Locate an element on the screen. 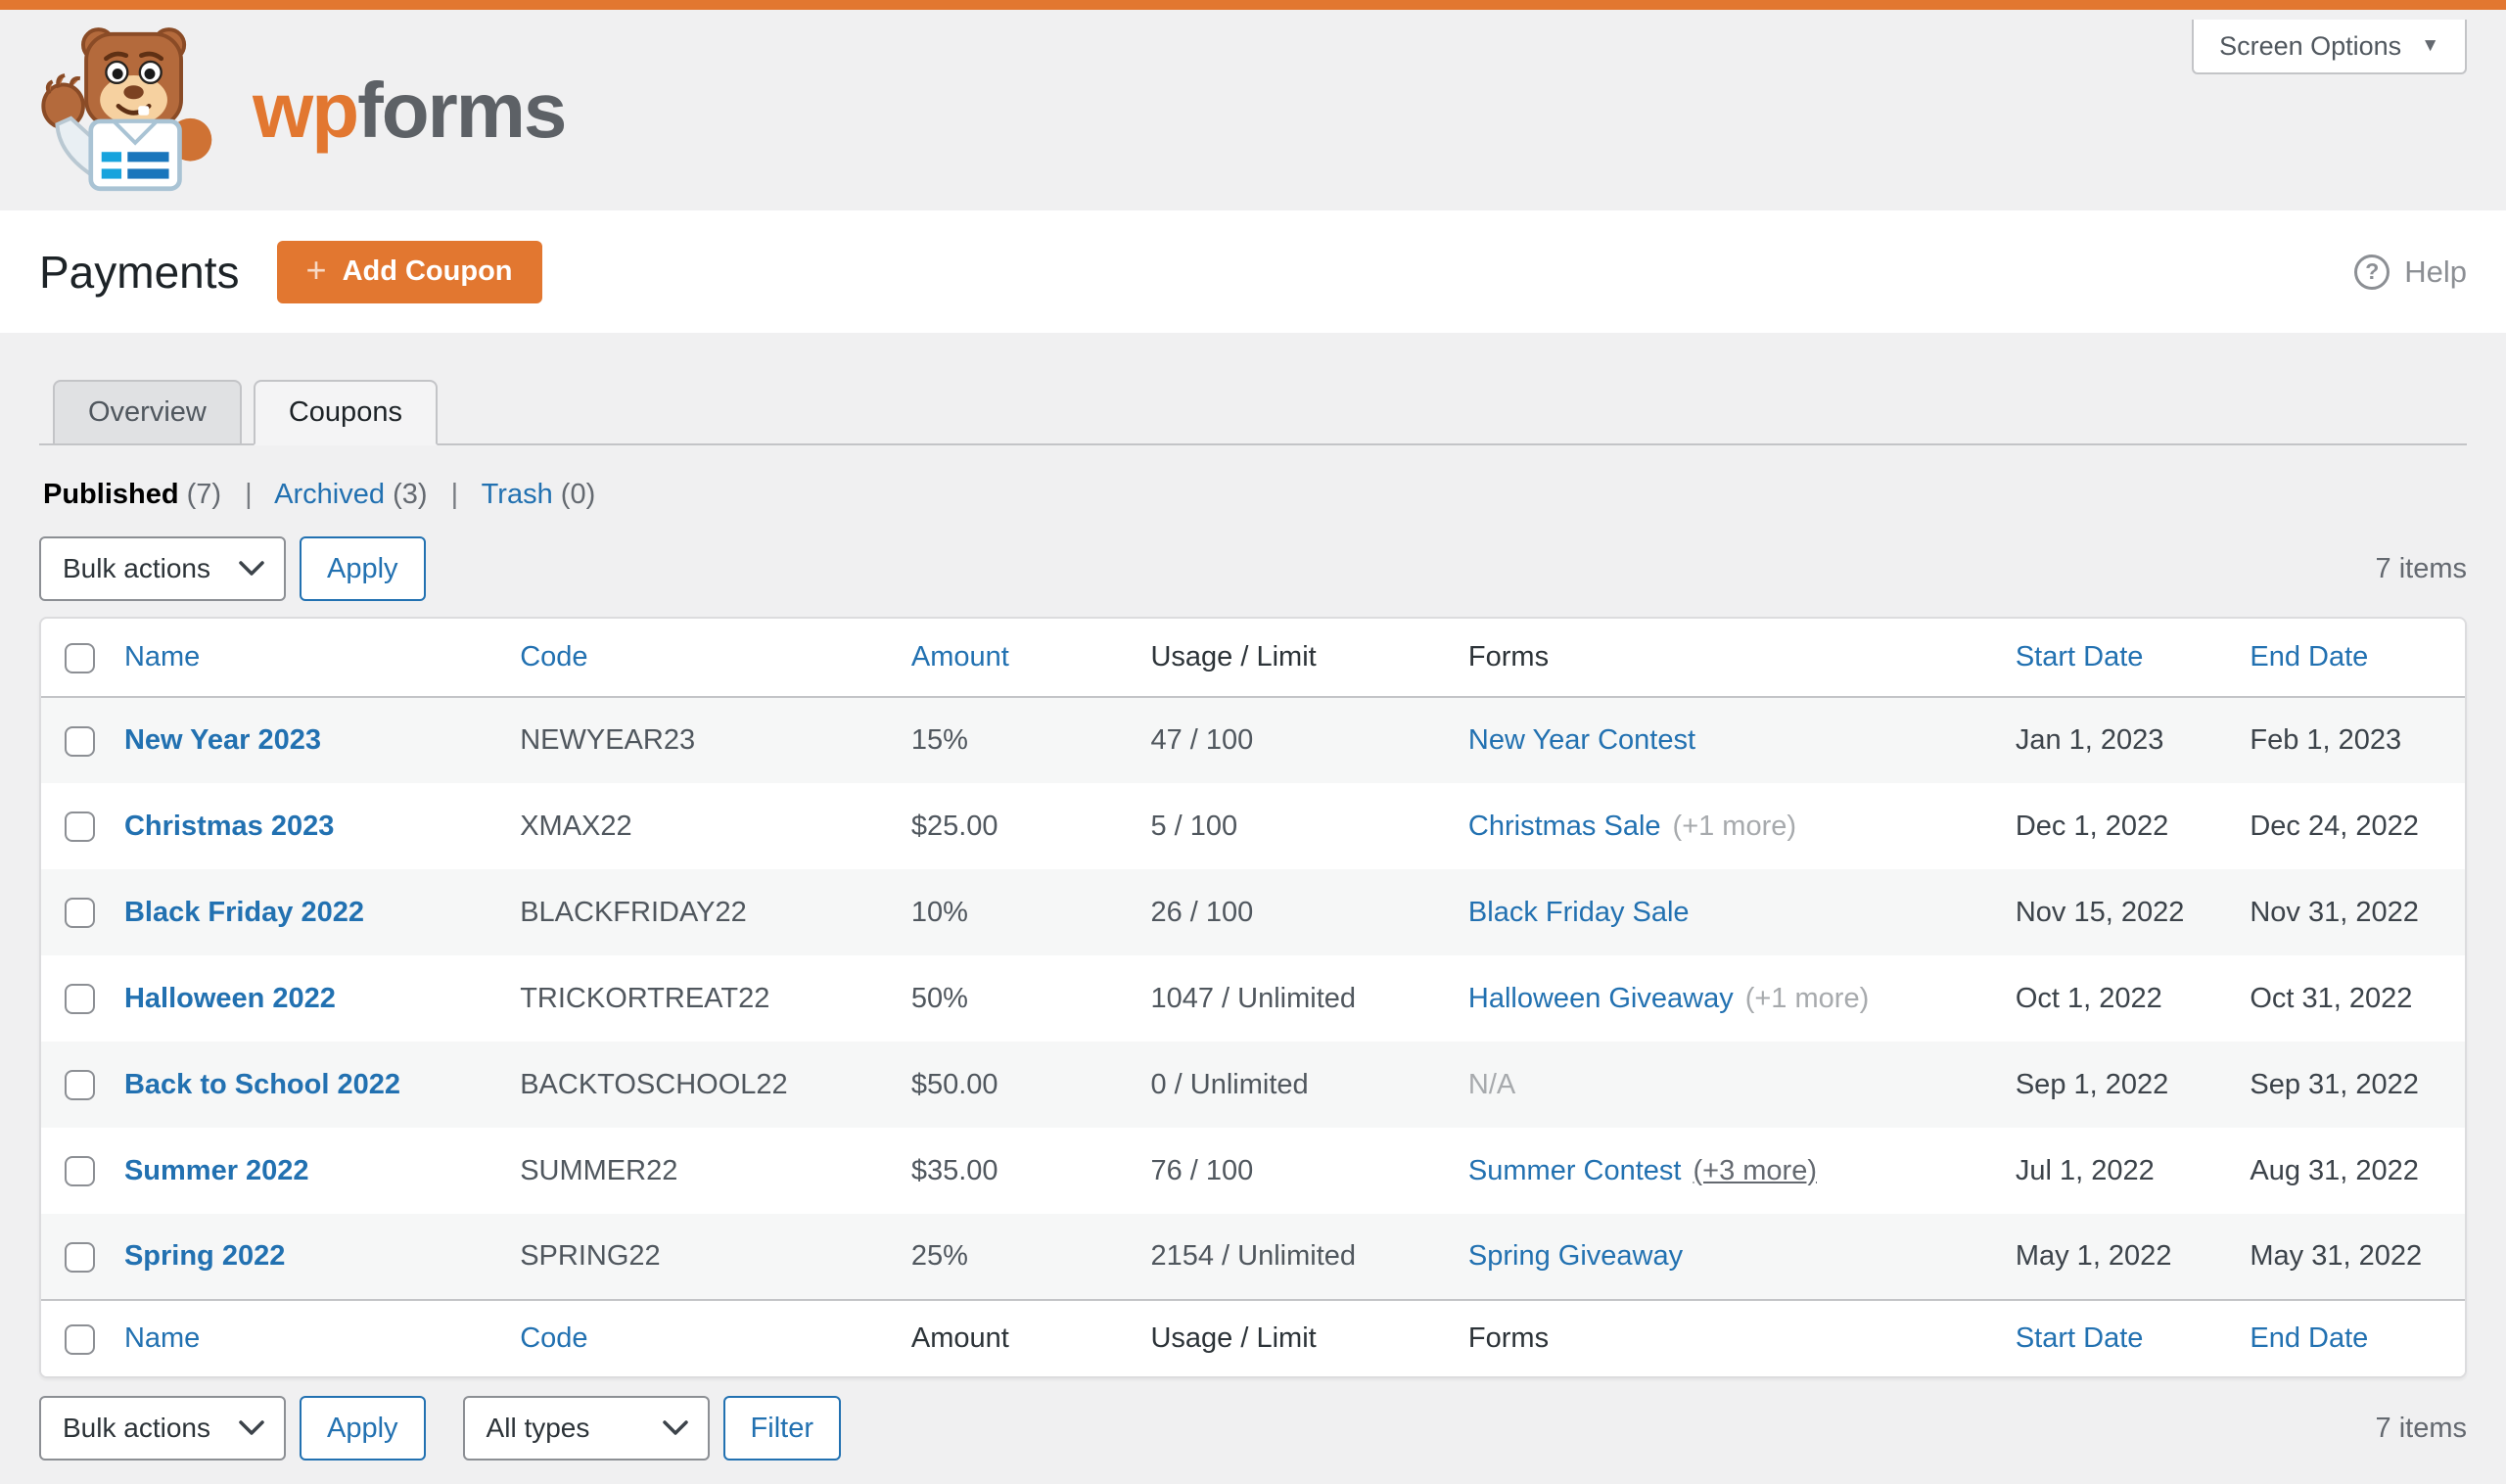 This screenshot has width=2506, height=1484. admin-top-bar is located at coordinates (1253, 5).